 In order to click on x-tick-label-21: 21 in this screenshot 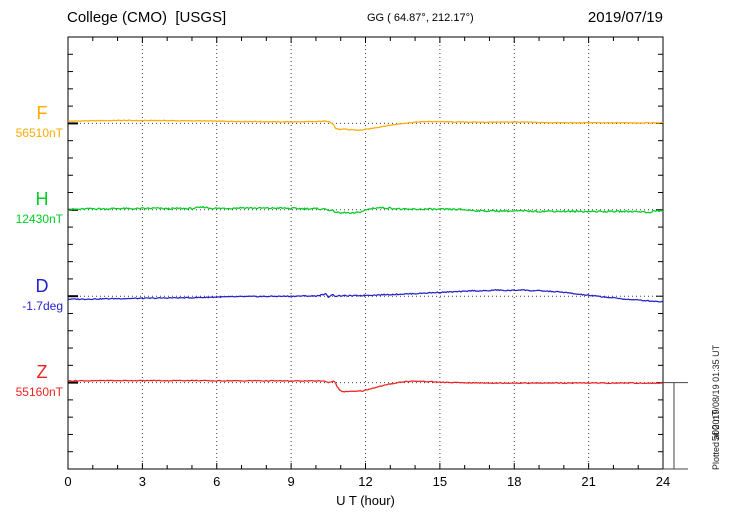, I will do `click(588, 481)`.